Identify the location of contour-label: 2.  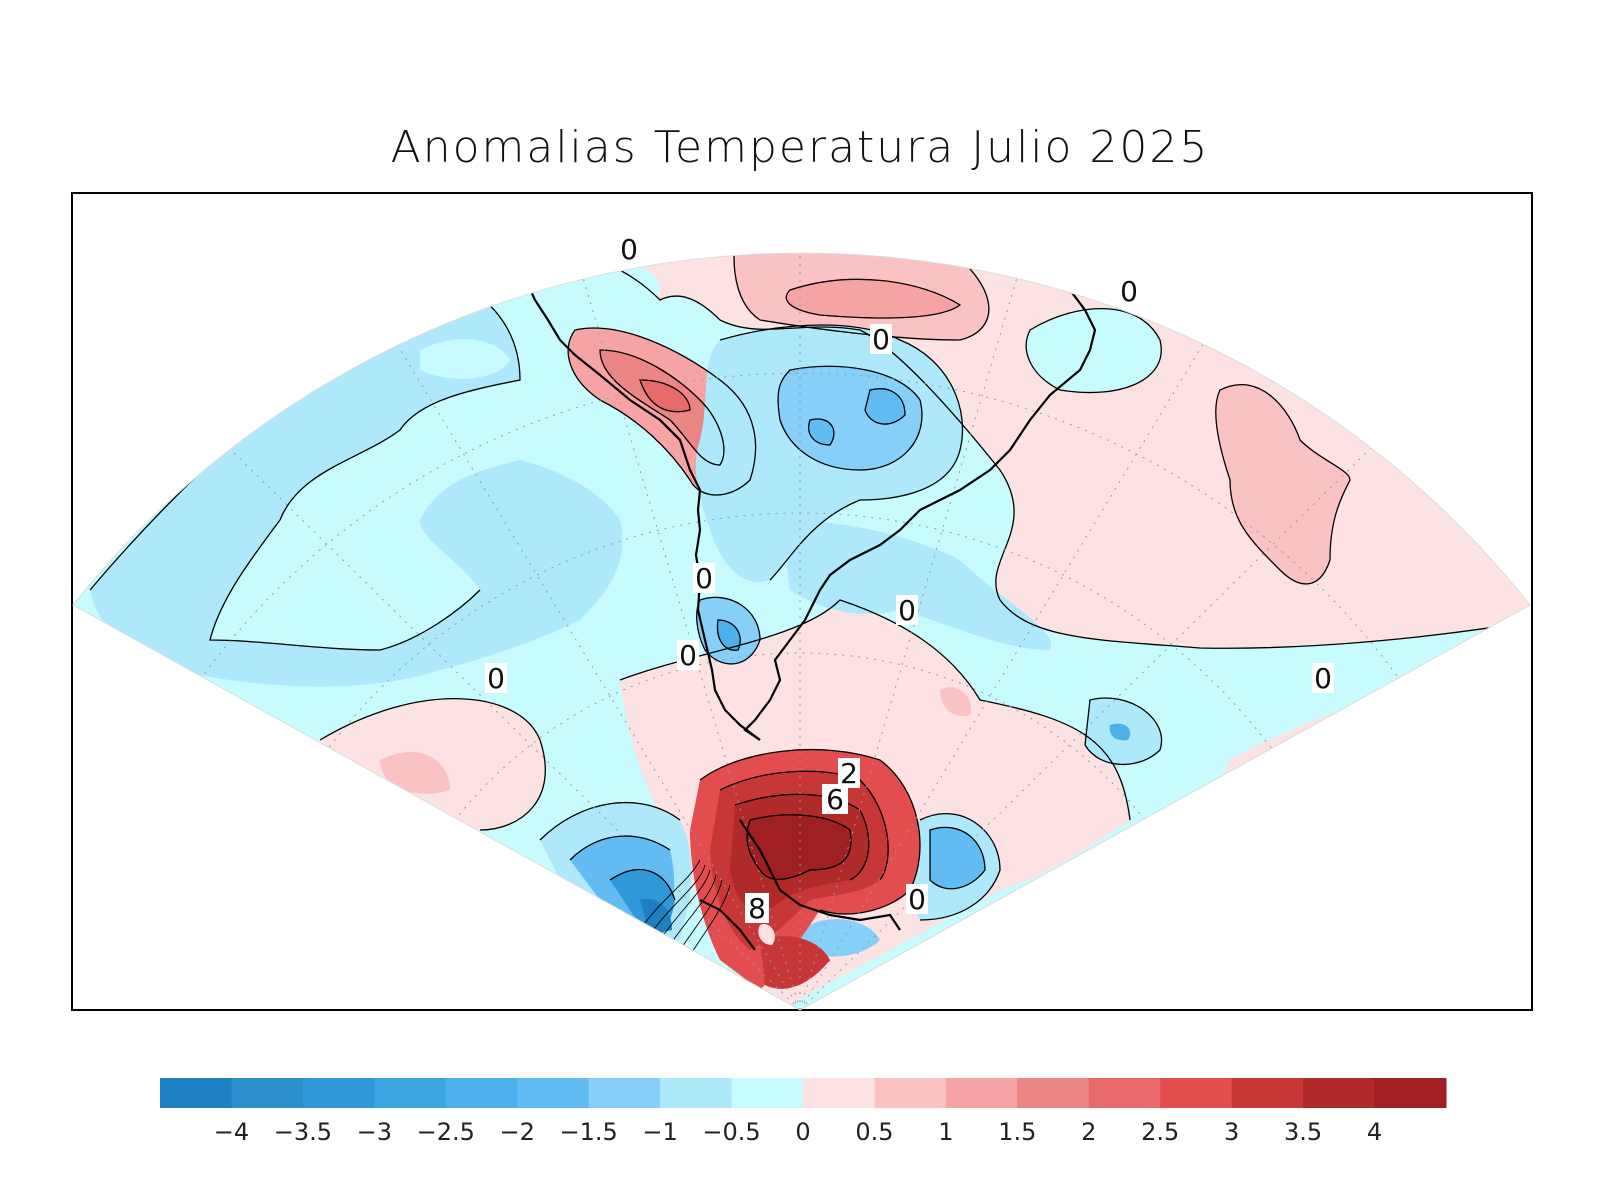
(849, 773).